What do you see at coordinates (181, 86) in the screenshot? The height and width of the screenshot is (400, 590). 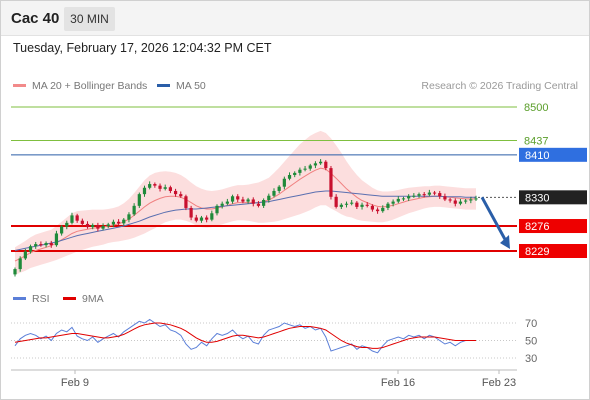 I see `legend-item-ma50: MA 50` at bounding box center [181, 86].